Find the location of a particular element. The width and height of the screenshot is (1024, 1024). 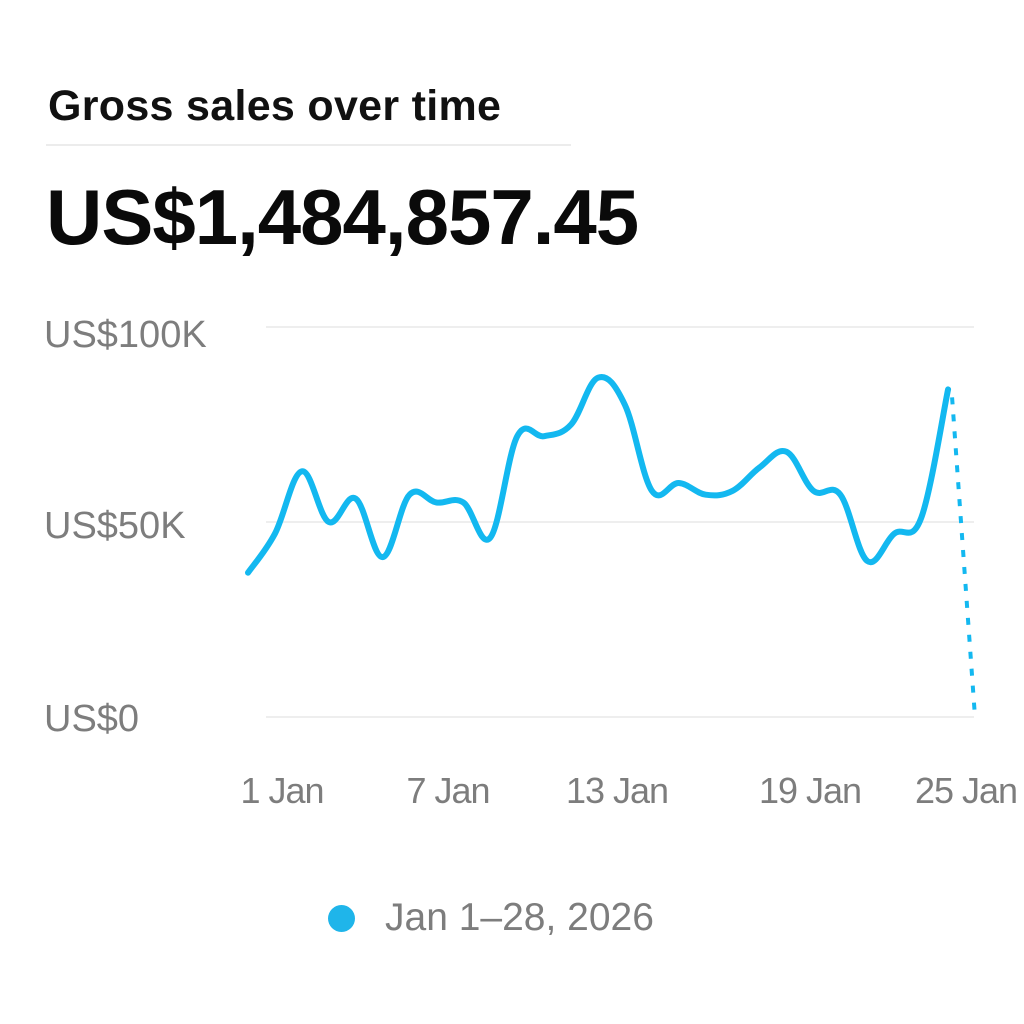

series-line is located at coordinates (598, 475).